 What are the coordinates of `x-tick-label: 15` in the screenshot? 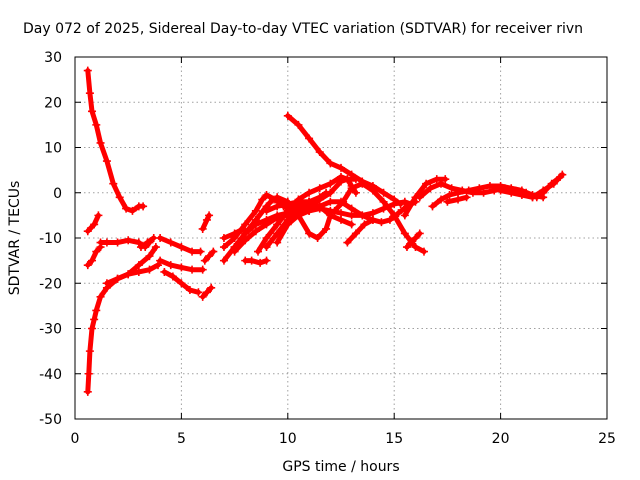 It's located at (394, 439).